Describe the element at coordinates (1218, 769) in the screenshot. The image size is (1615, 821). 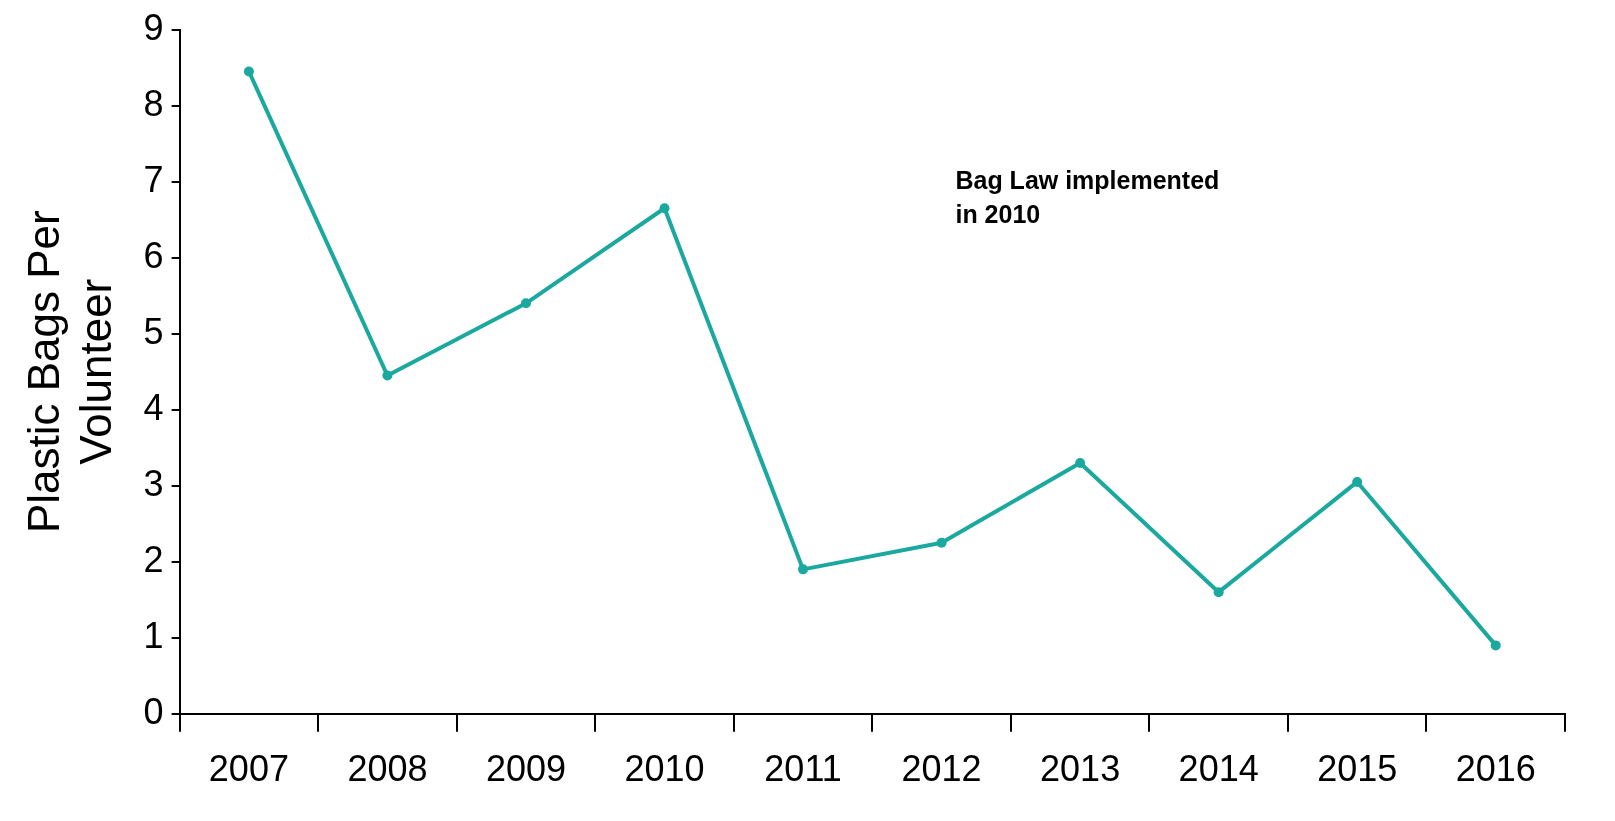
I see `x-tick-label: 2014` at that location.